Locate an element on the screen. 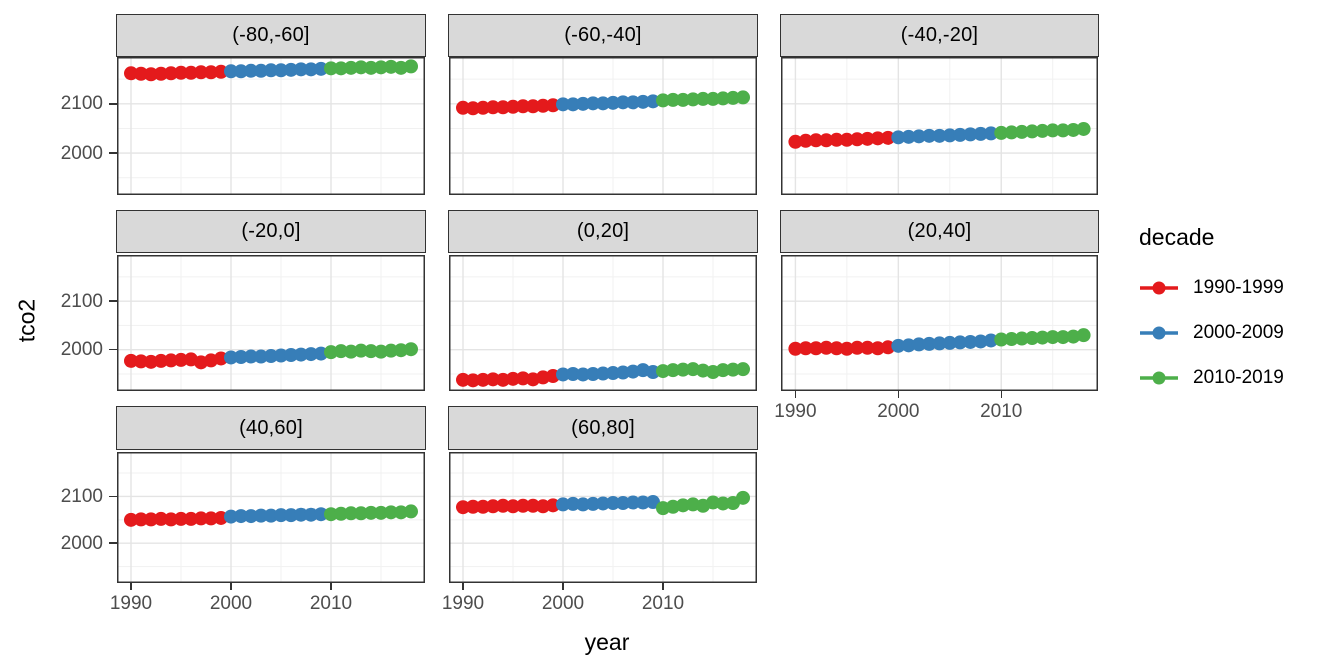  legend-entries: 1990-1999 2000-2009 2010-2019 is located at coordinates (1239, 333).